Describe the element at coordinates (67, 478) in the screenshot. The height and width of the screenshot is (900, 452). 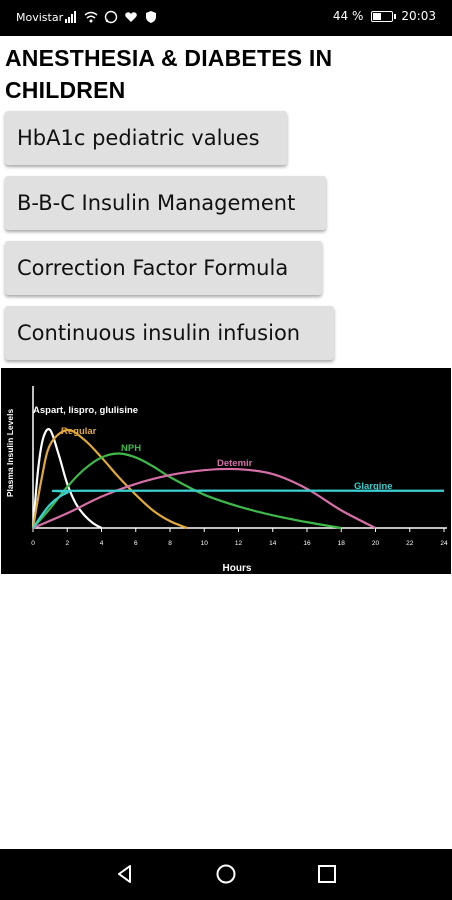
I see `series-line-rapid` at that location.